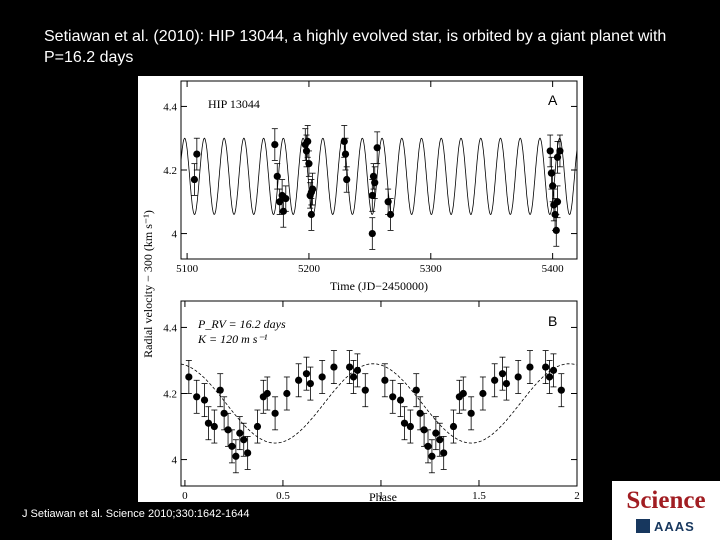  What do you see at coordinates (552, 321) in the screenshot?
I see `panel-b-letter: B` at bounding box center [552, 321].